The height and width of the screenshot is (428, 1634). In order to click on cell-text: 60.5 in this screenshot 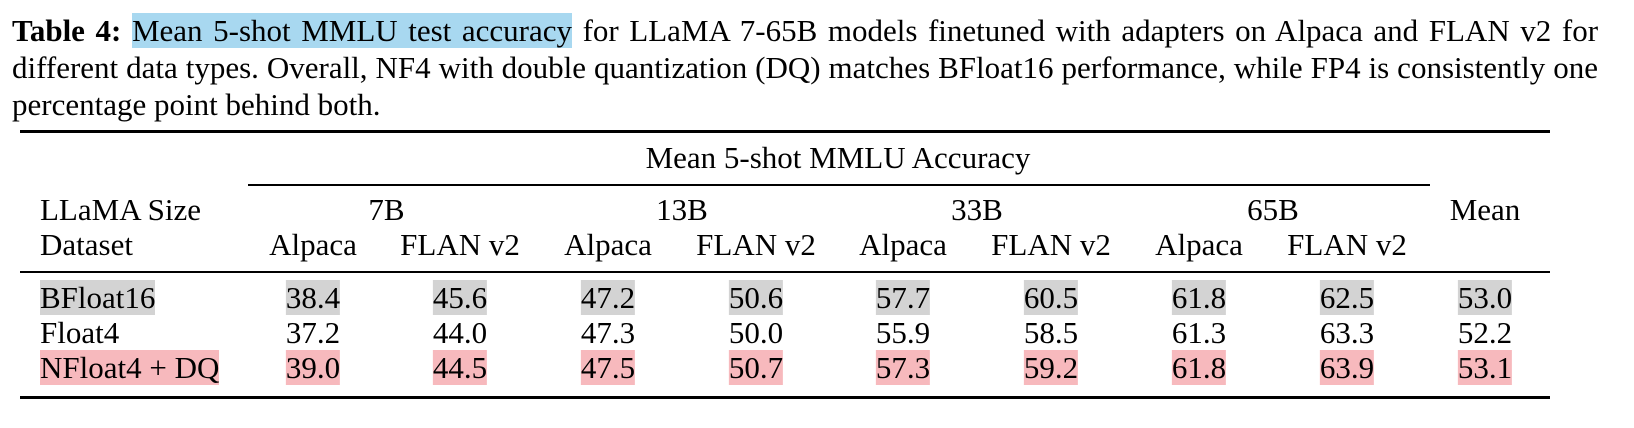, I will do `click(1051, 297)`.